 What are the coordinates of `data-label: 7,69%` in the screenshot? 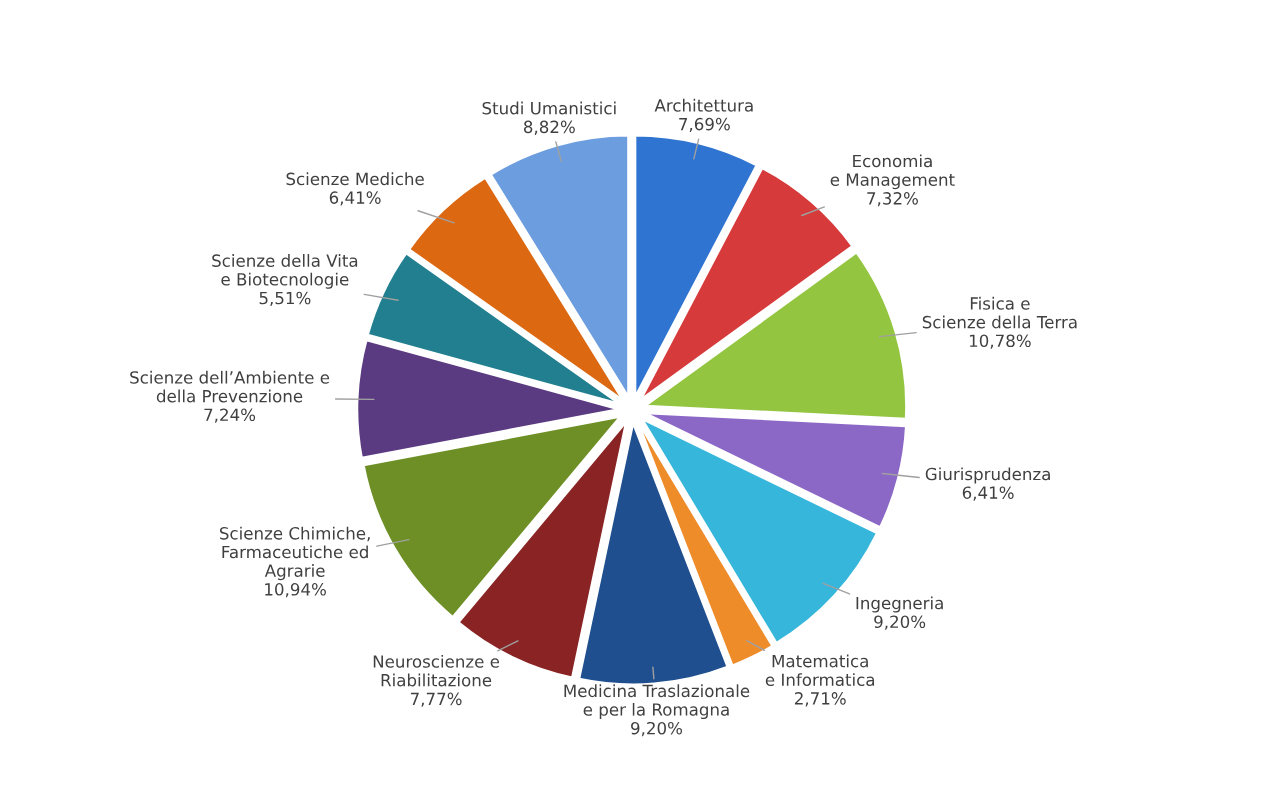 It's located at (704, 125).